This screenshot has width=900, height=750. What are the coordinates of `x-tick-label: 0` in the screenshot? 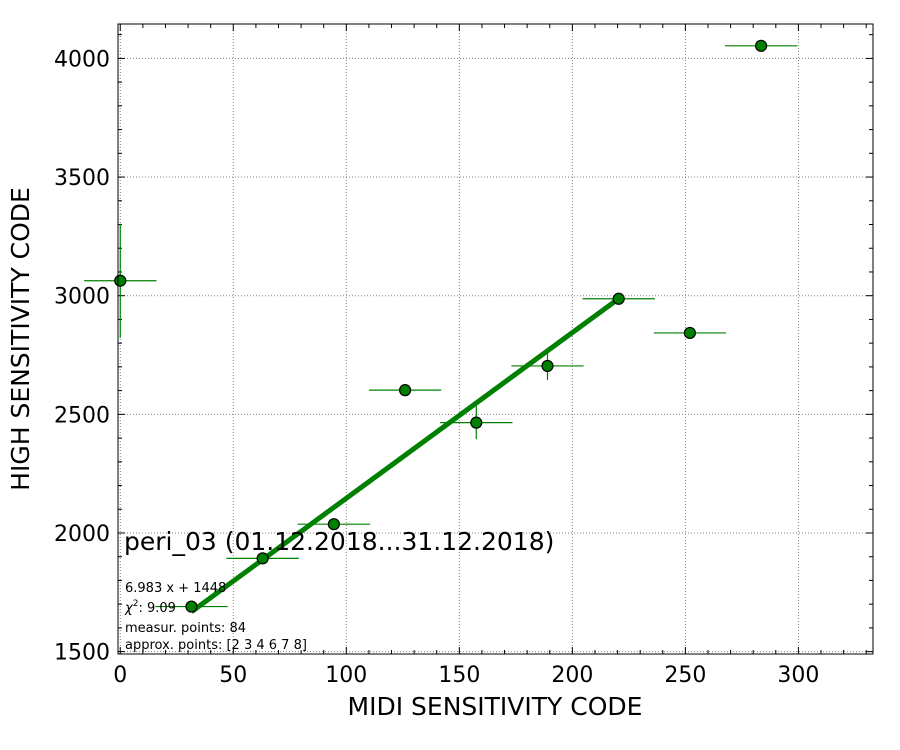 It's located at (120, 675).